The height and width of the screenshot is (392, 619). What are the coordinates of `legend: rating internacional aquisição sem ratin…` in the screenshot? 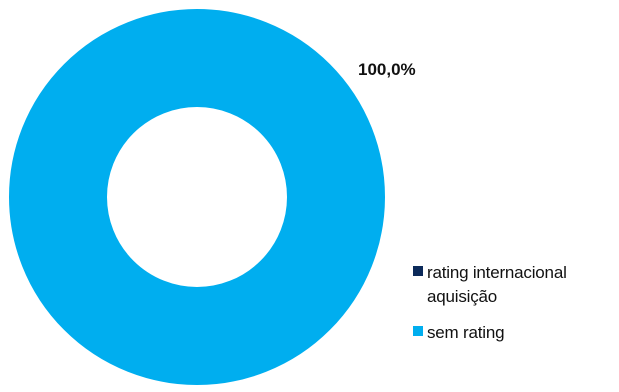 It's located at (516, 309).